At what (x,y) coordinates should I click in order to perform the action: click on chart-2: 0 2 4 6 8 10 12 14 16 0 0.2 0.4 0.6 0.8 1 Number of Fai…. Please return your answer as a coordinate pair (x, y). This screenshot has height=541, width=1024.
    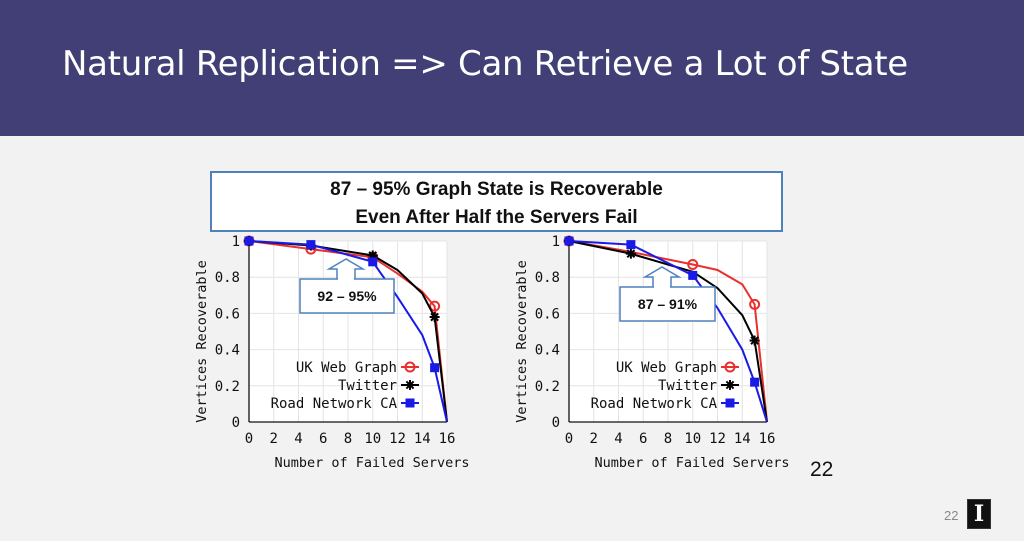
    Looking at the image, I should click on (652, 352).